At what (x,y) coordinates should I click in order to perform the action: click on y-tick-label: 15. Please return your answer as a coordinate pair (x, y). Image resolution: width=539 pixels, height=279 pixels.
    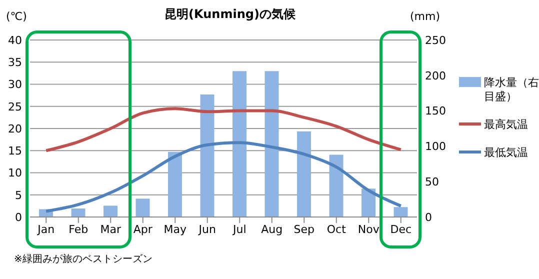
    Looking at the image, I should click on (15, 151).